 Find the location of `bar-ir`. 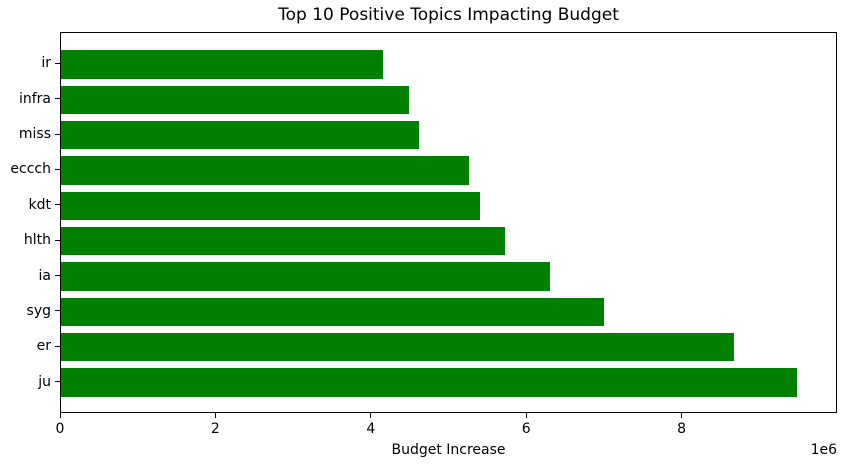

bar-ir is located at coordinates (222, 64).